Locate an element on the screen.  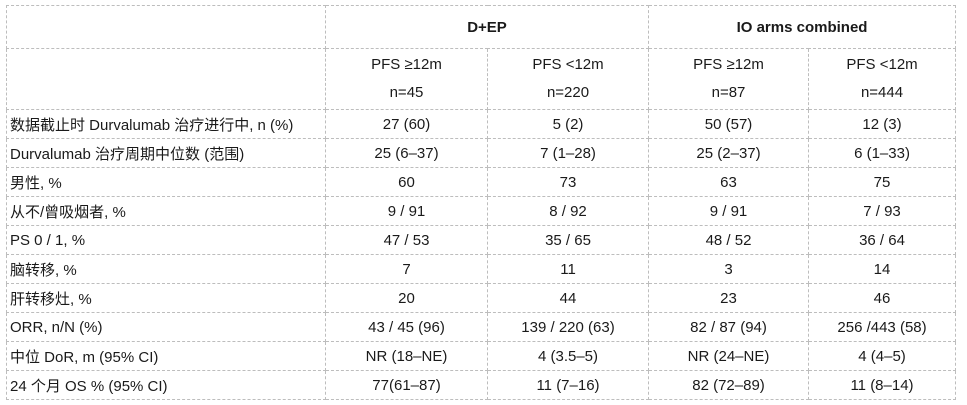
table-cell: 44 is located at coordinates (568, 298).